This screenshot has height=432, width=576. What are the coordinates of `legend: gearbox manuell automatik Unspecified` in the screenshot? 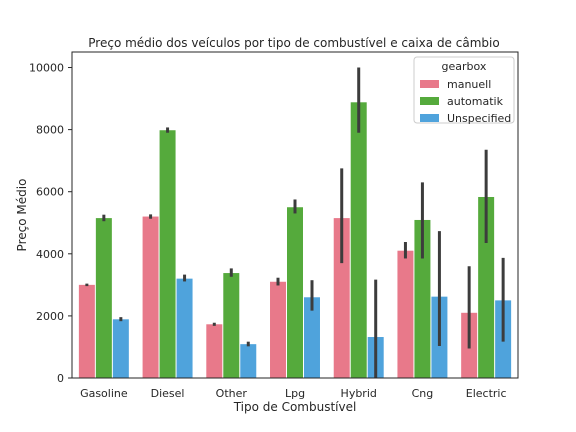 It's located at (464, 90).